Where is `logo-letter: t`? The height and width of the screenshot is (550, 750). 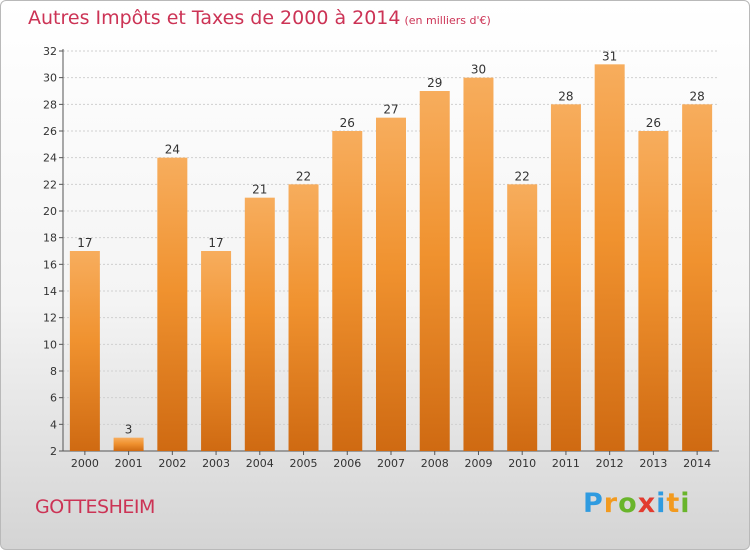
logo-letter: t is located at coordinates (673, 503).